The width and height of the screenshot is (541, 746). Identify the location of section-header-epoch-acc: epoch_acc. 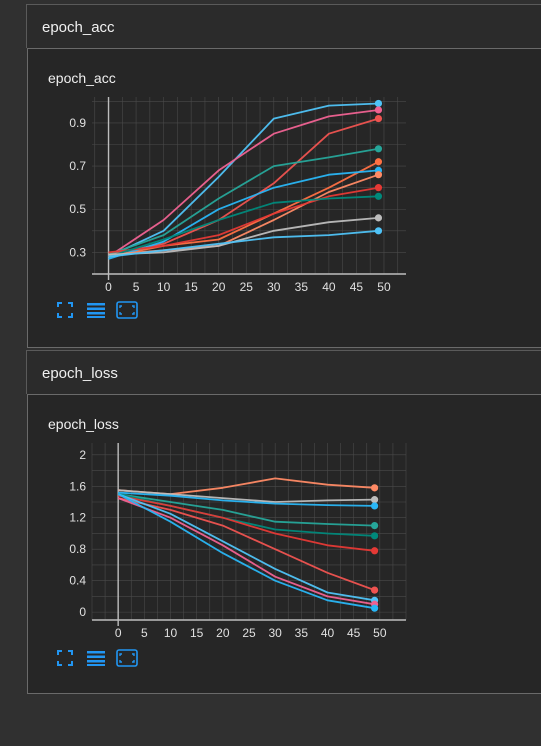
(283, 26).